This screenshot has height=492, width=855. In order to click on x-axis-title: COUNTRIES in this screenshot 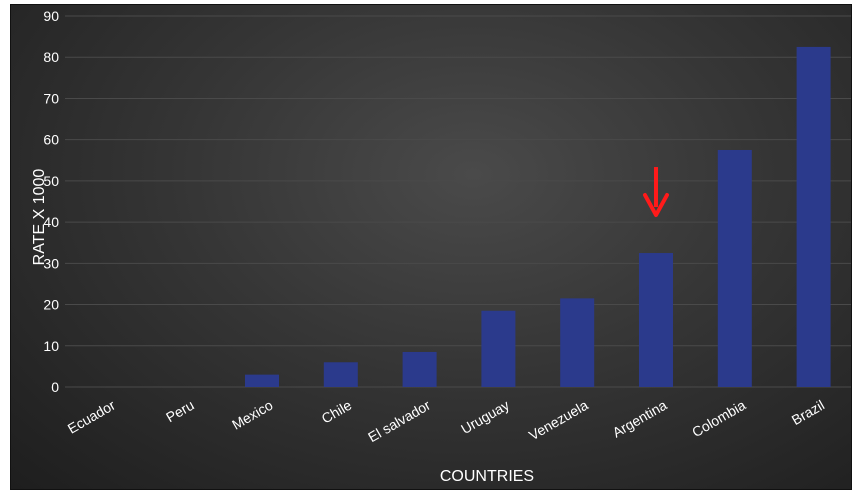, I will do `click(487, 476)`.